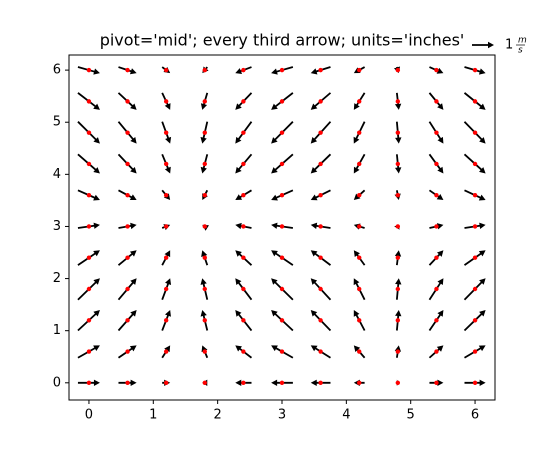 The height and width of the screenshot is (454, 550). I want to click on key-denominator: s, so click(520, 51).